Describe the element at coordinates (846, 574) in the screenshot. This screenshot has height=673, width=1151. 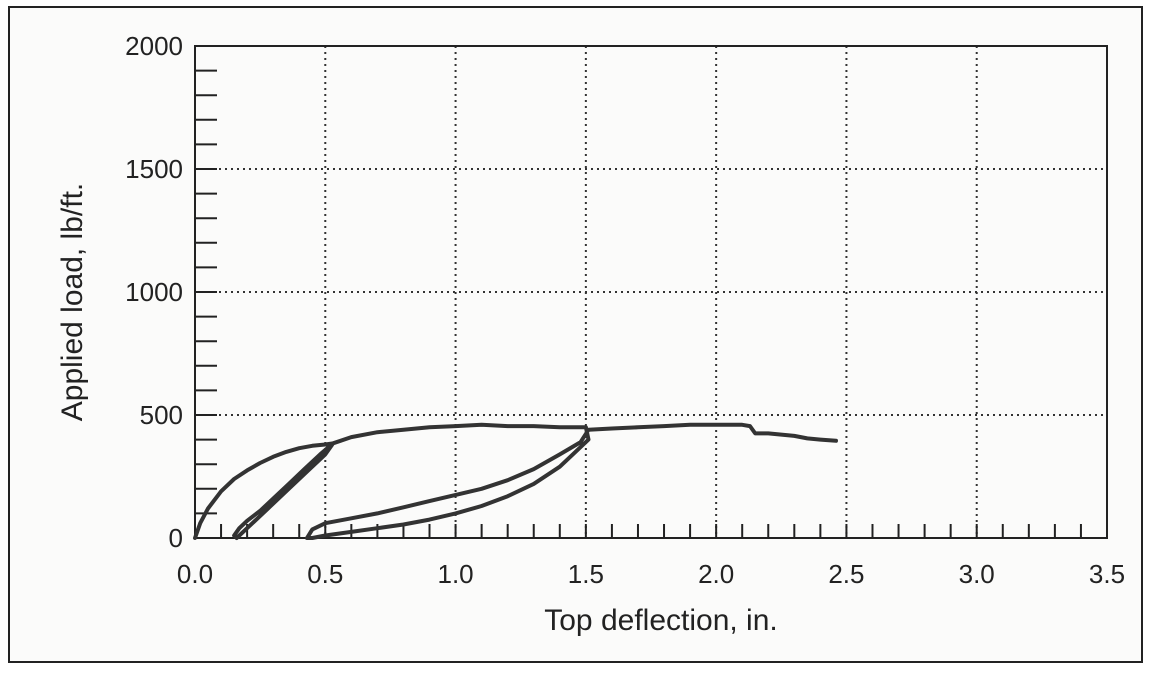
I see `x-tick-label: 2.5` at that location.